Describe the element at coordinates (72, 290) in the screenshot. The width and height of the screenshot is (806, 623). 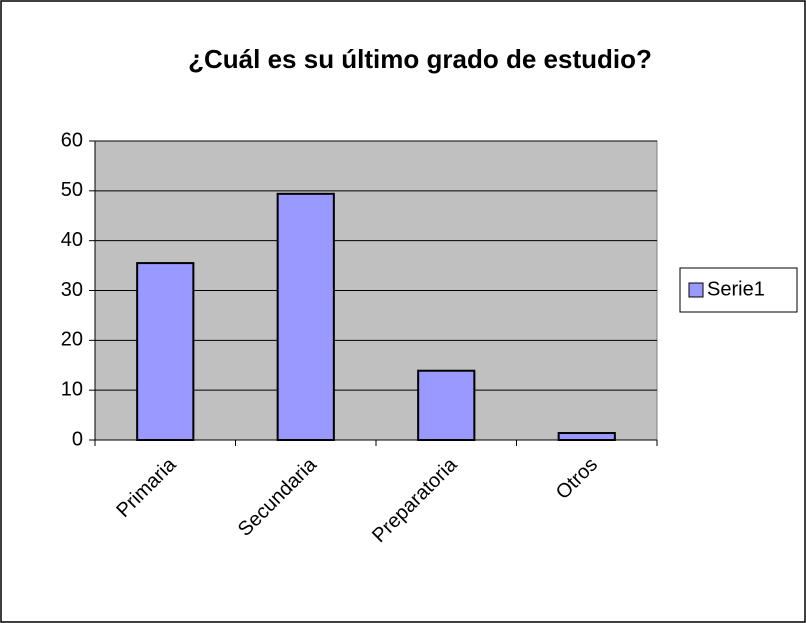
I see `y-tick-label: 30` at that location.